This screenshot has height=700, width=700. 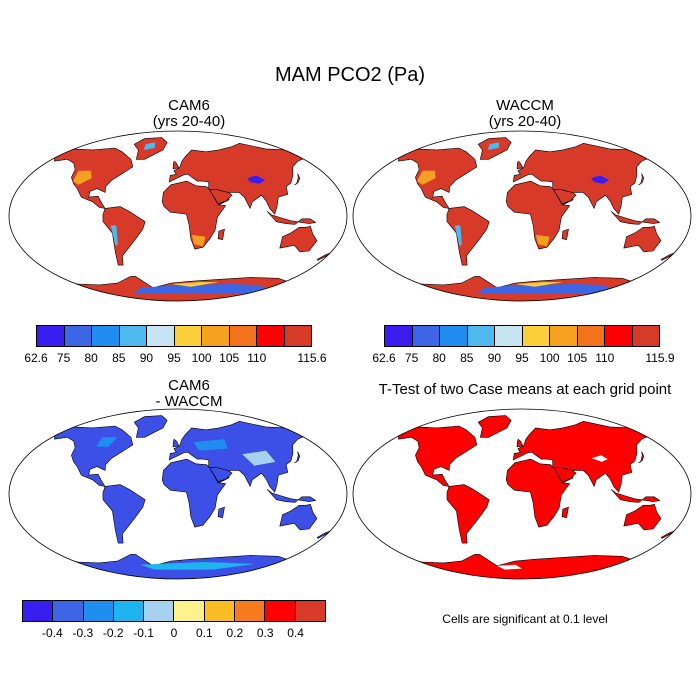 I want to click on colorbar-diff-boxes, so click(x=174, y=611).